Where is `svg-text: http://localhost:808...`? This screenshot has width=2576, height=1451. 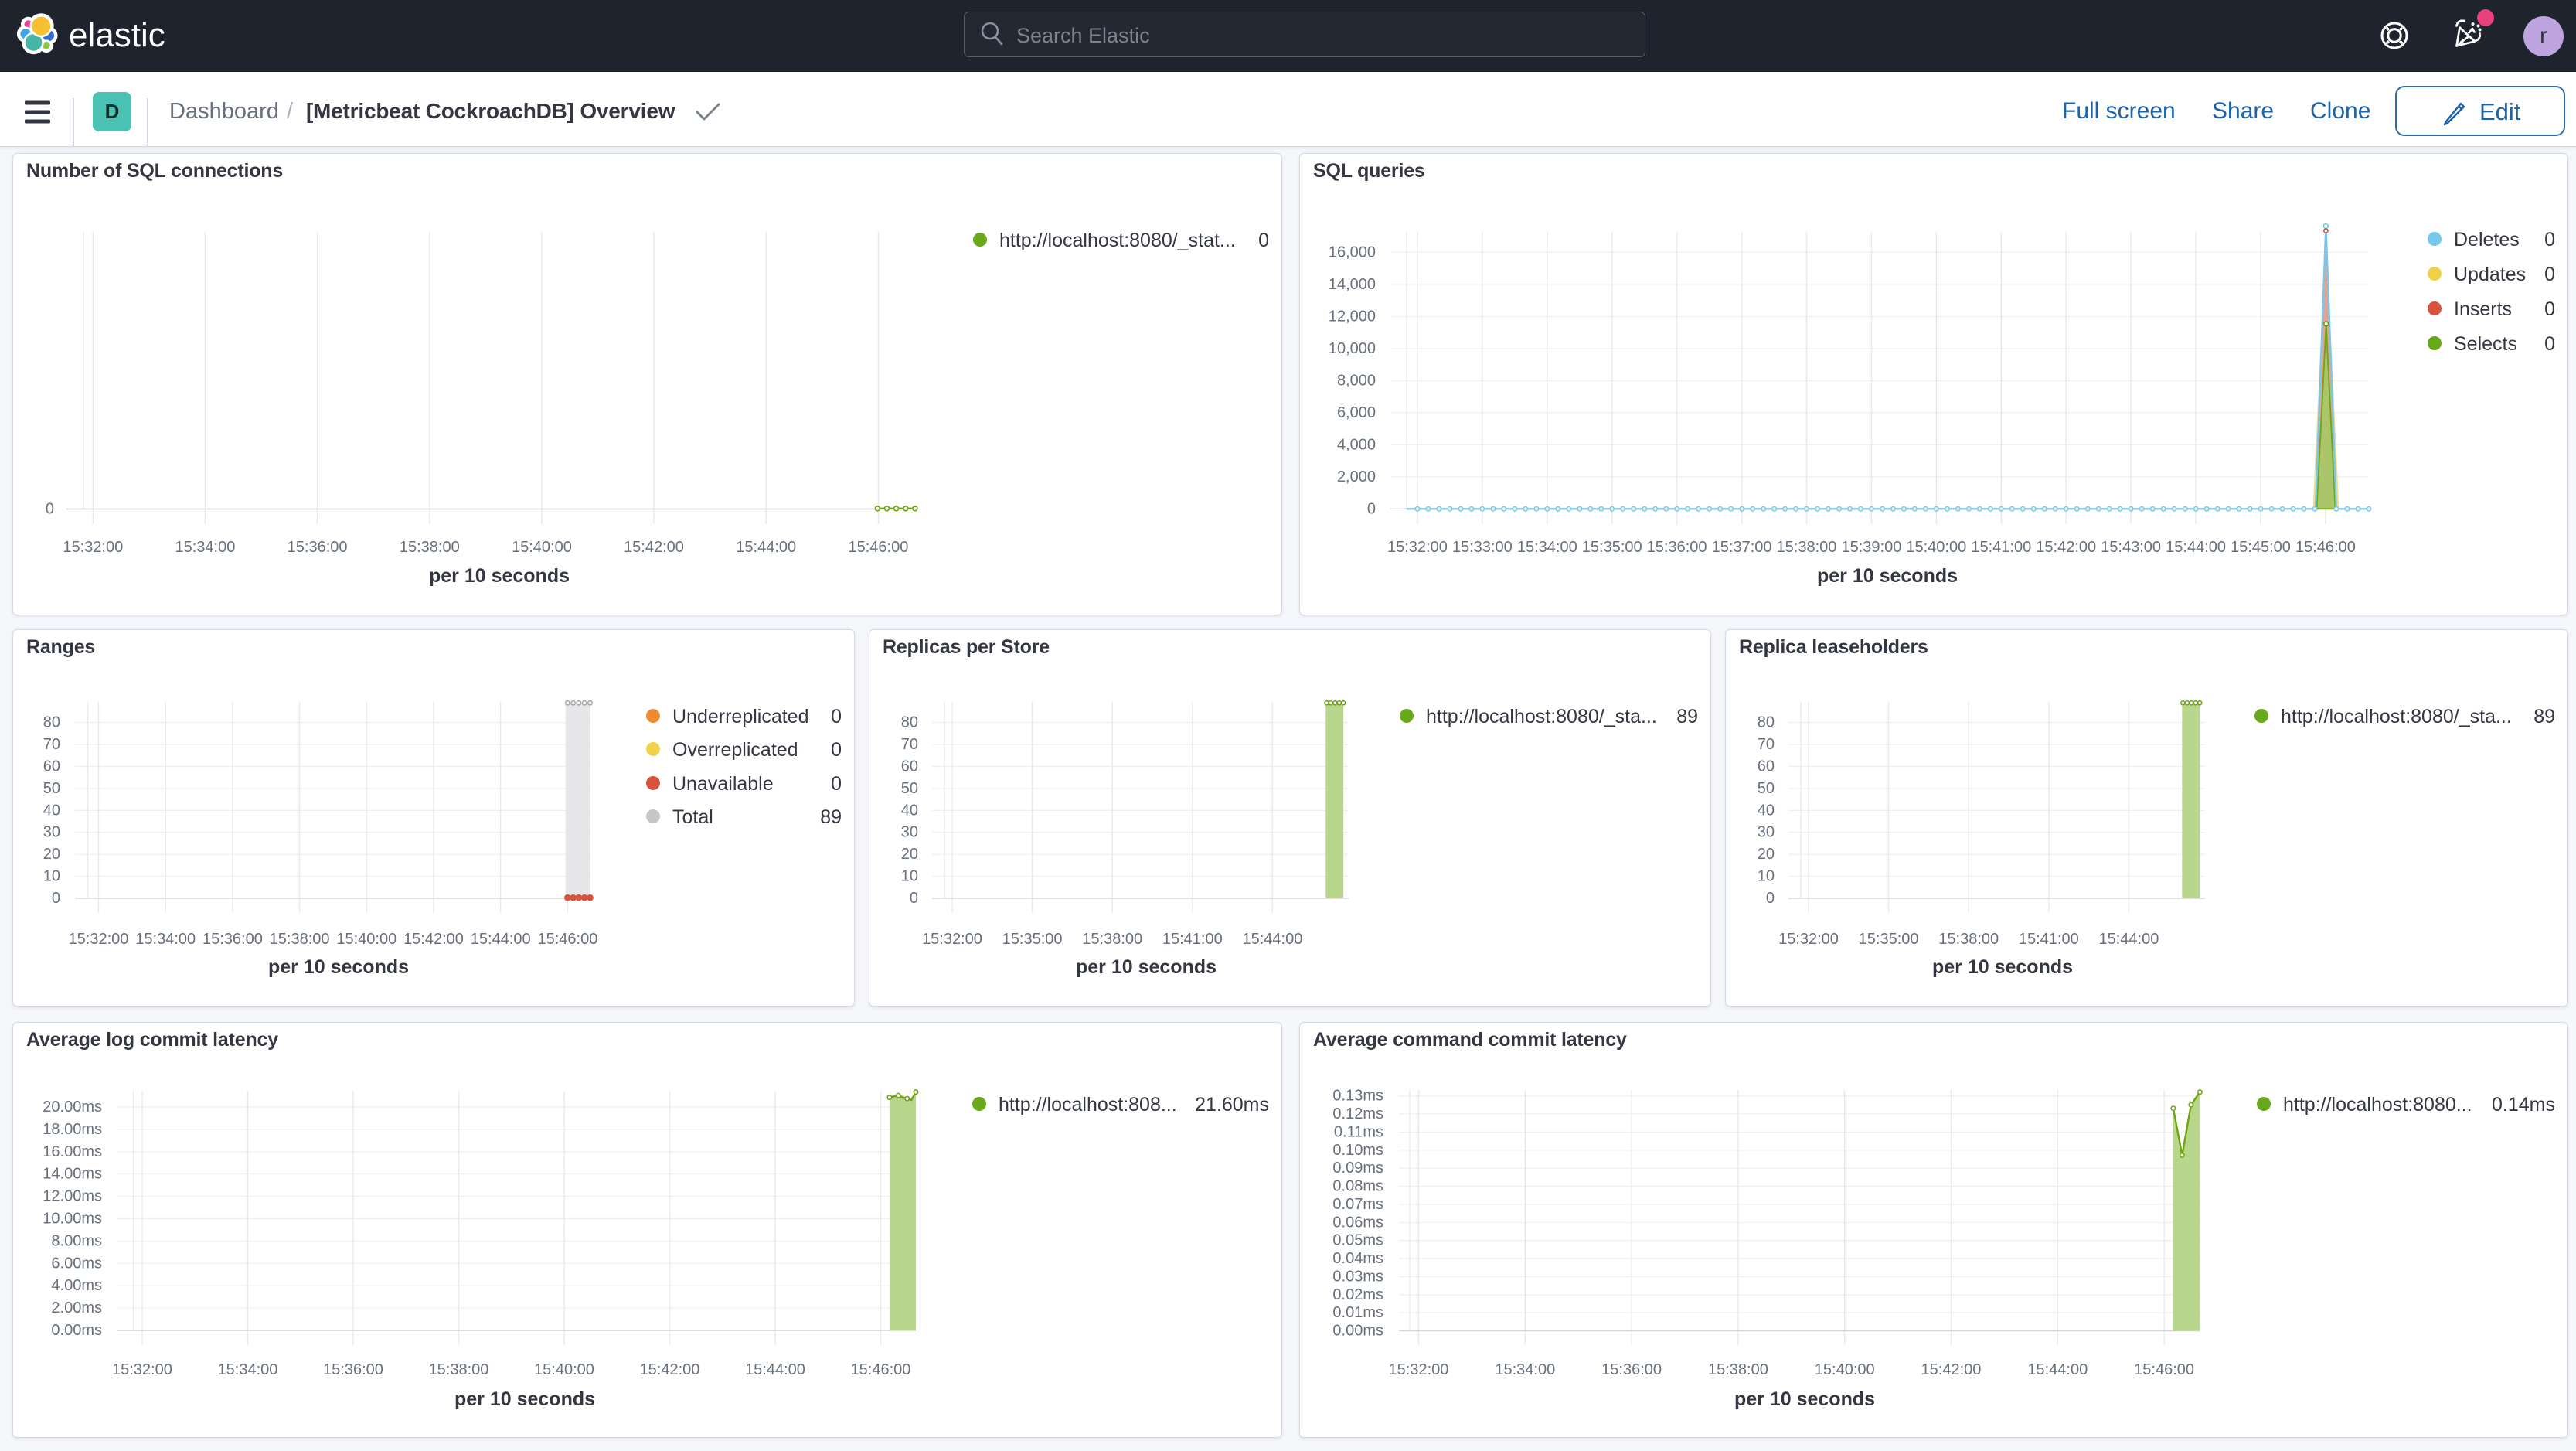
svg-text: http://localhost:808... is located at coordinates (1088, 1104).